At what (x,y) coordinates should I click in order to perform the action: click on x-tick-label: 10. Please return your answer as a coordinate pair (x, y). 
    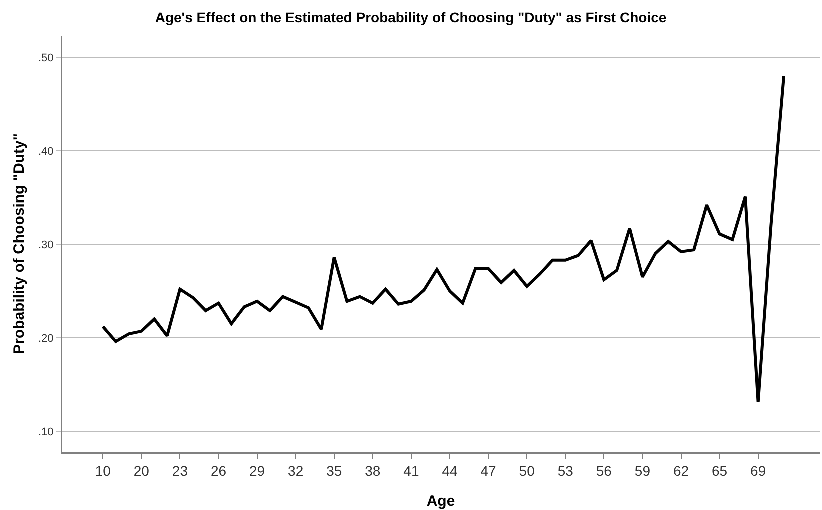
    Looking at the image, I should click on (103, 470).